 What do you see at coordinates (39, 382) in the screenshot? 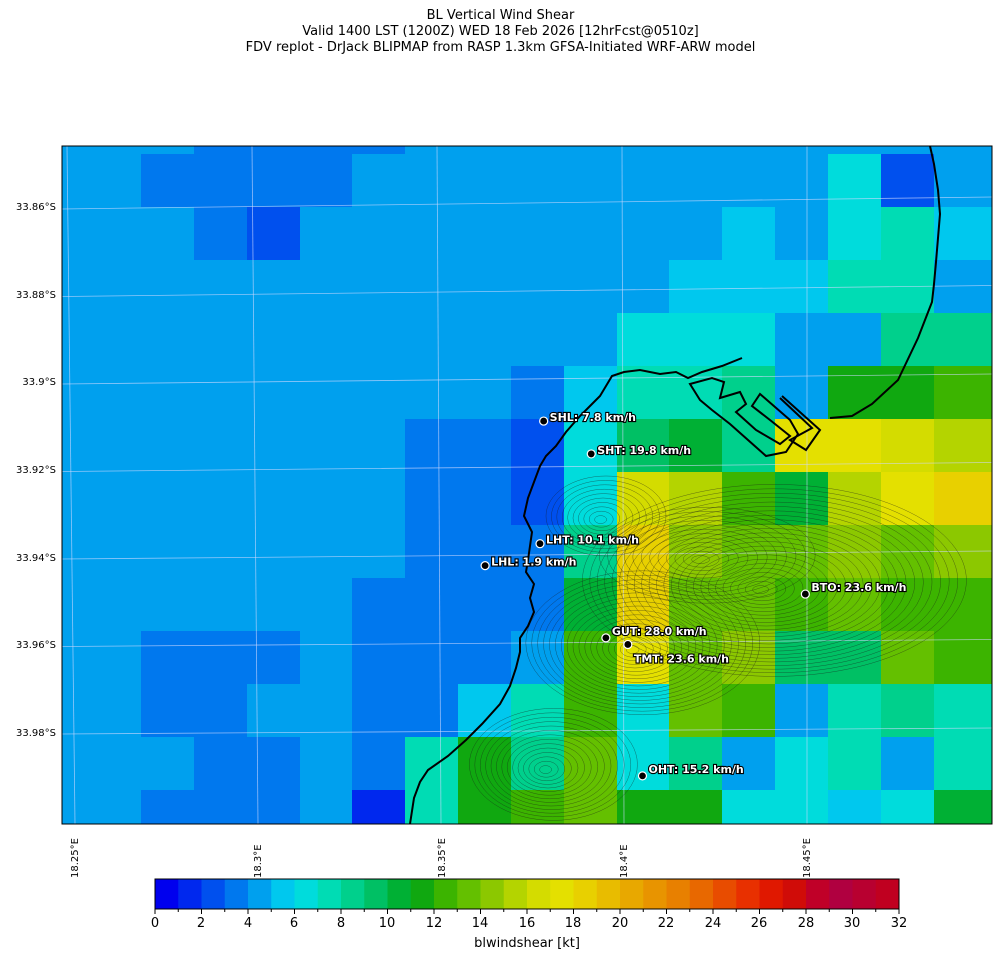
I see `lat-label: 33.9°S` at bounding box center [39, 382].